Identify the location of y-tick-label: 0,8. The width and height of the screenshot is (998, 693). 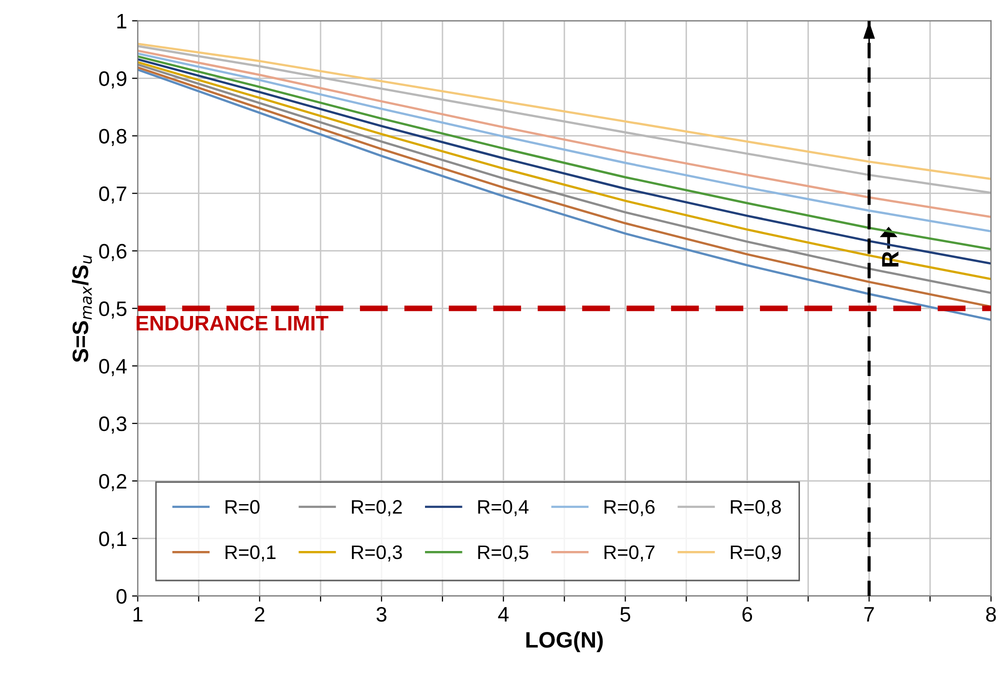
(112, 137).